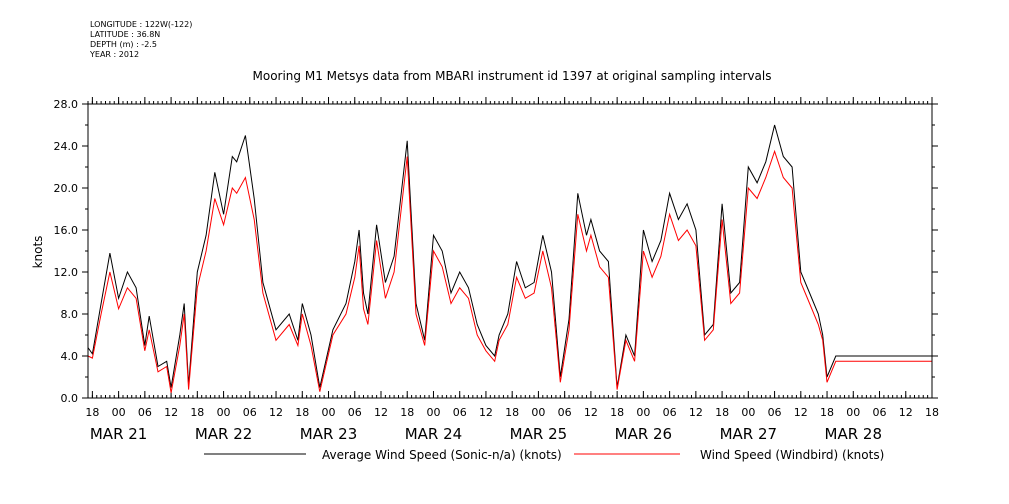 The width and height of the screenshot is (1009, 504). What do you see at coordinates (66, 272) in the screenshot?
I see `y-tick-label: 12.0` at bounding box center [66, 272].